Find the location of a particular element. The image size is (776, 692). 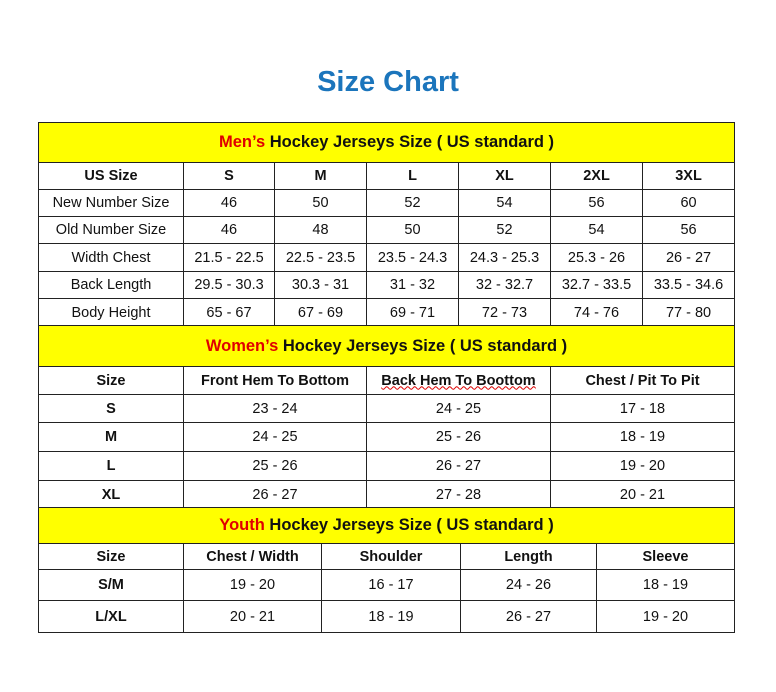

youth-header-row: Size Chest / Width Shoulder Length Sleeve is located at coordinates (387, 556).